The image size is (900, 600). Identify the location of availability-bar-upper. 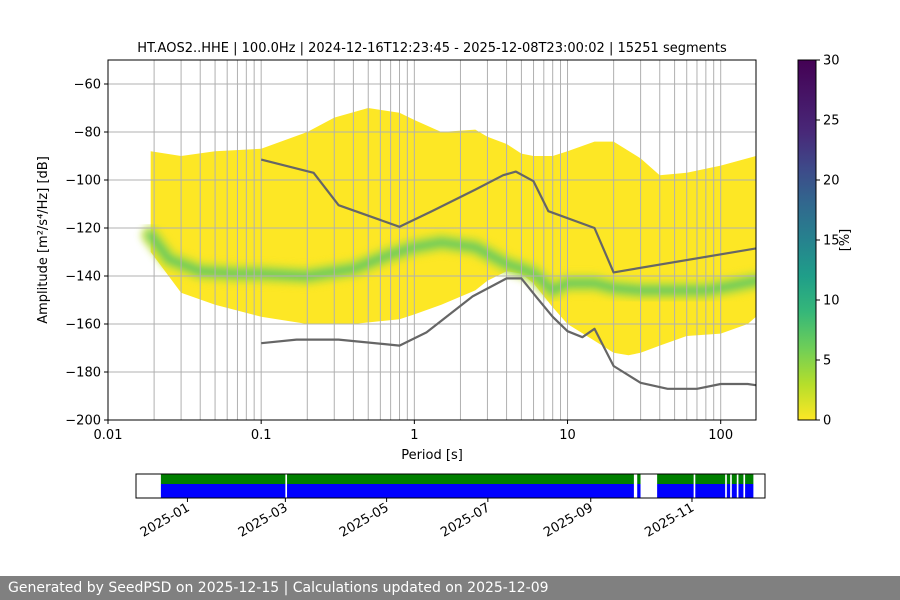
(457, 479).